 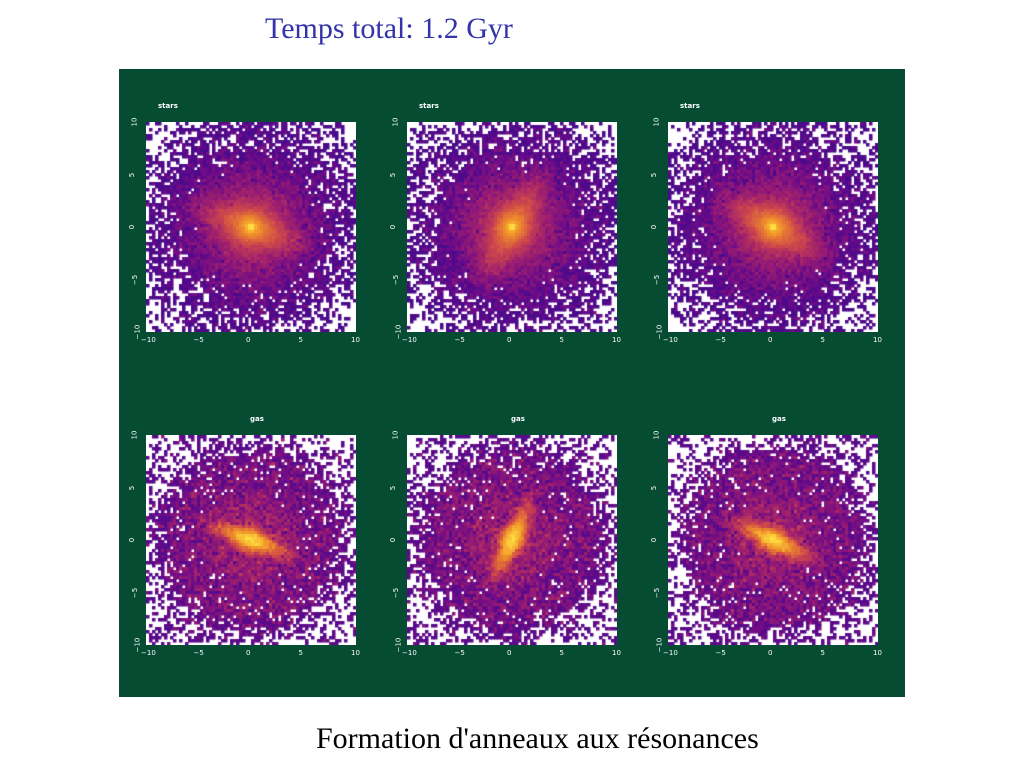 I want to click on slide-caption: Formation d'anneaux aux résonances, so click(x=537, y=738).